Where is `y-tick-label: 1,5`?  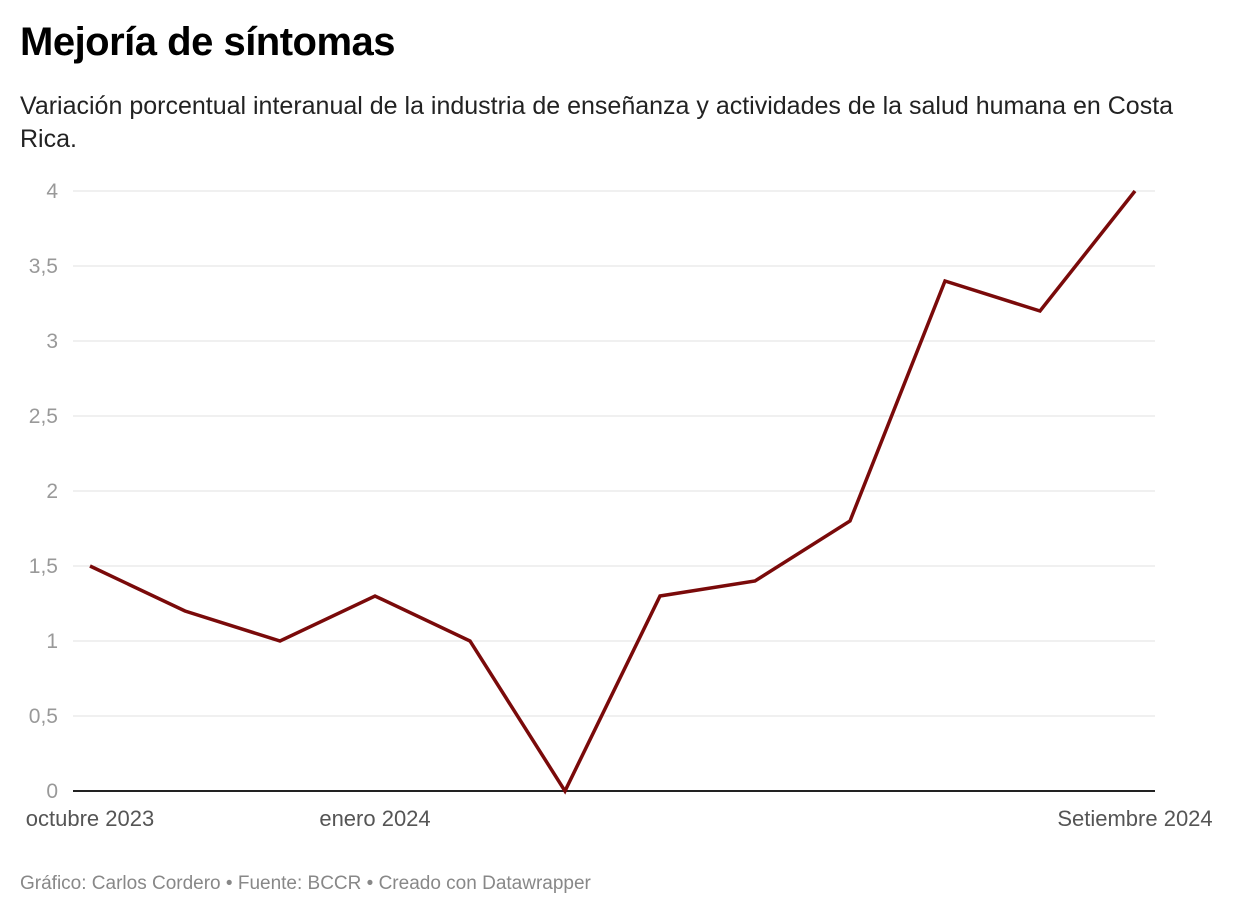
y-tick-label: 1,5 is located at coordinates (43, 566).